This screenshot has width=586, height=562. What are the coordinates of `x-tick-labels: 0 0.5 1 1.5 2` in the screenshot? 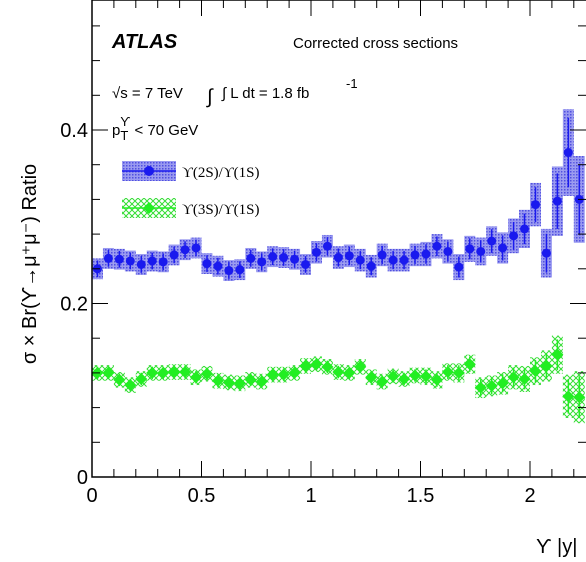 It's located at (310, 496).